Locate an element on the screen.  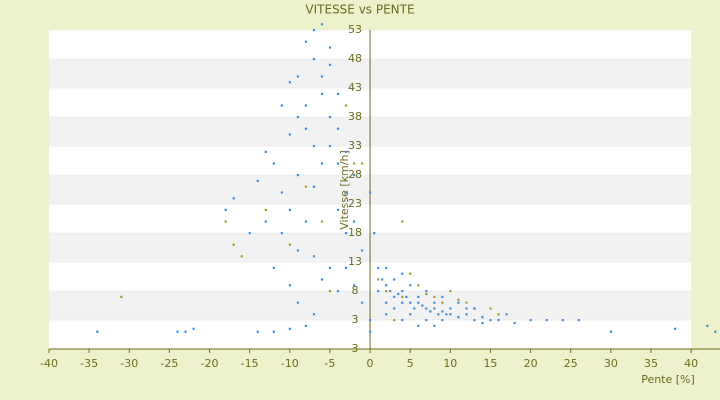
x-tick-label: -35 is located at coordinates (89, 363).